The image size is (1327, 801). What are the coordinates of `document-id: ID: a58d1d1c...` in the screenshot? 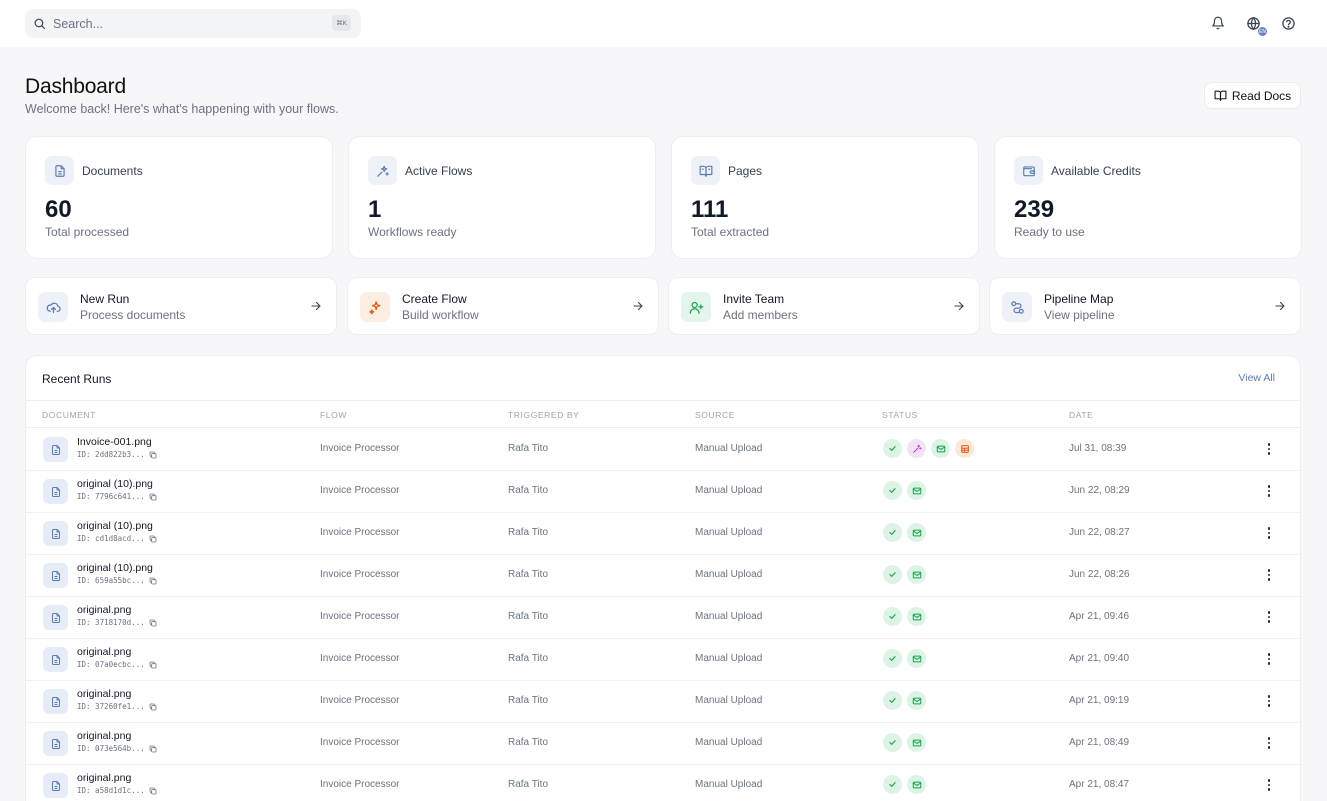 It's located at (117, 790).